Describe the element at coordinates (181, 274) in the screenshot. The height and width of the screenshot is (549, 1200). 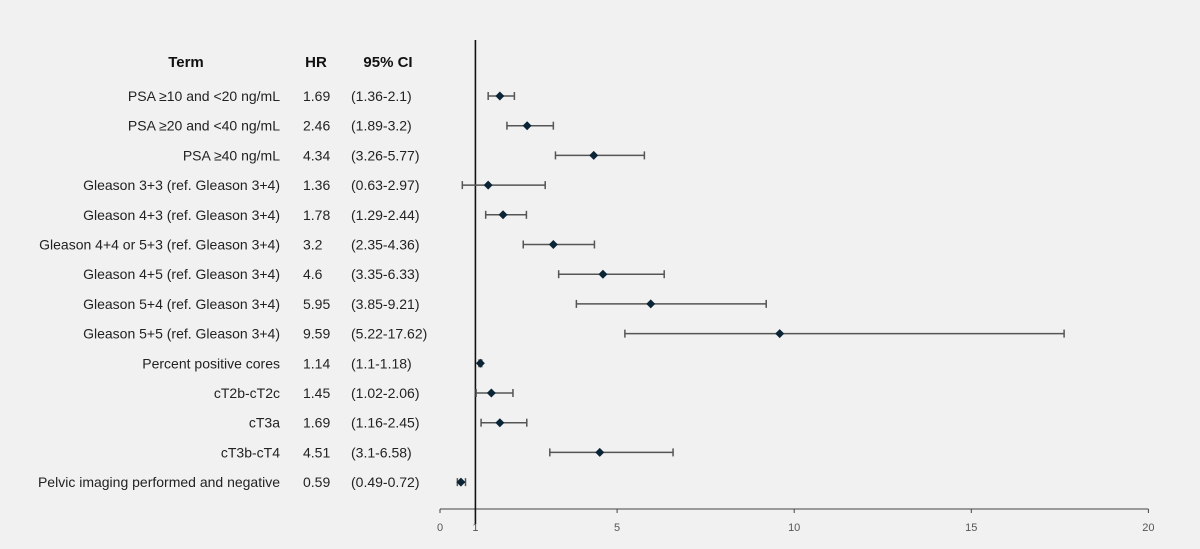
I see `row-term-label: Gleason 4+5 (ref. Gleason 3+4)` at that location.